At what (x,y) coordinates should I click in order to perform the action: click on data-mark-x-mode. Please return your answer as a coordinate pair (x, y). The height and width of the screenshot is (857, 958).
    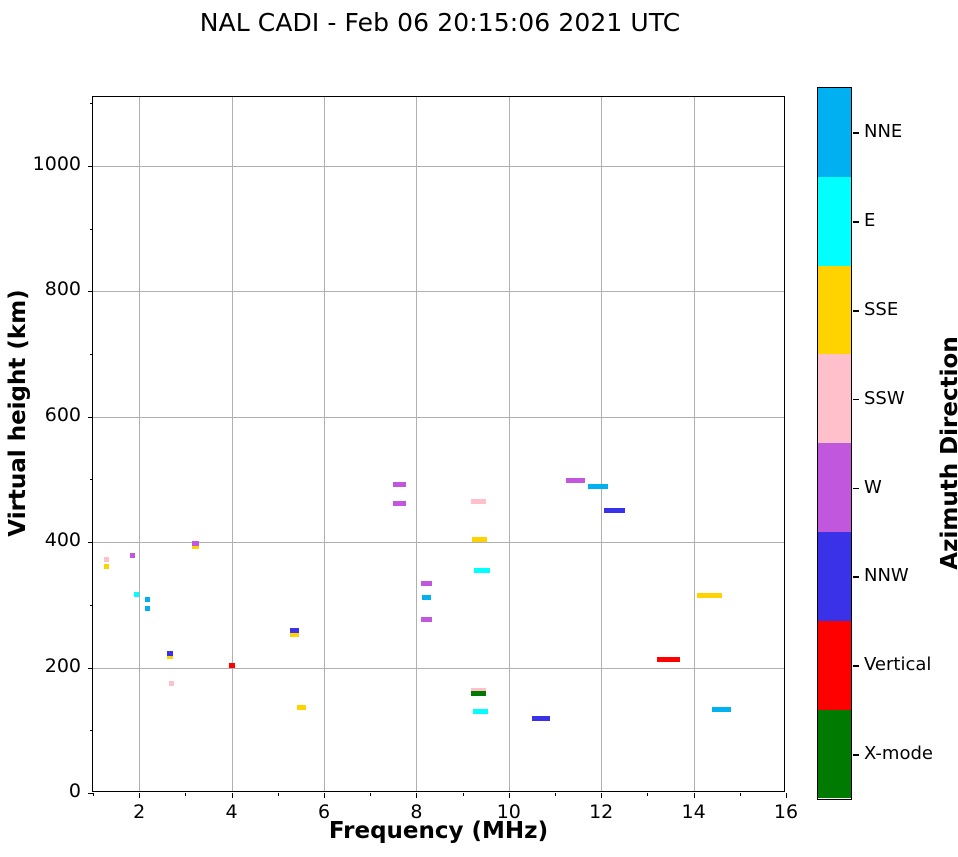
    Looking at the image, I should click on (479, 694).